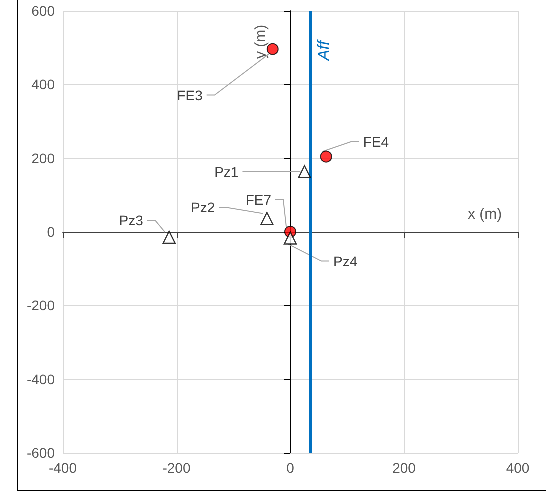  Describe the element at coordinates (518, 468) in the screenshot. I see `x-tick-label: 400` at that location.